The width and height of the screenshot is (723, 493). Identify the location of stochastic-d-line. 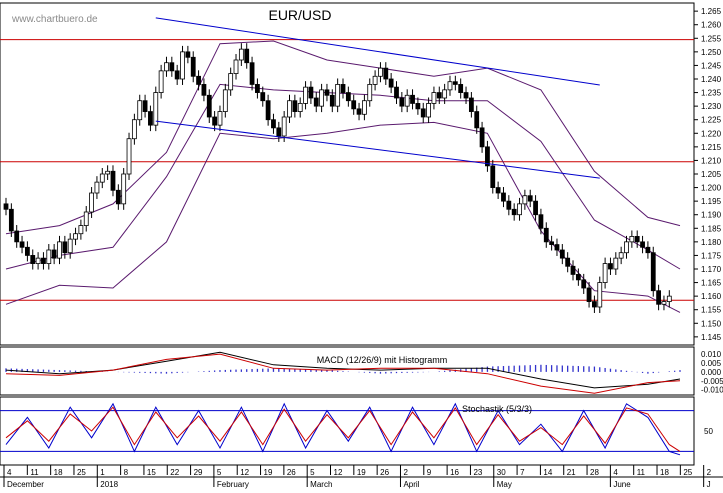
(343, 429).